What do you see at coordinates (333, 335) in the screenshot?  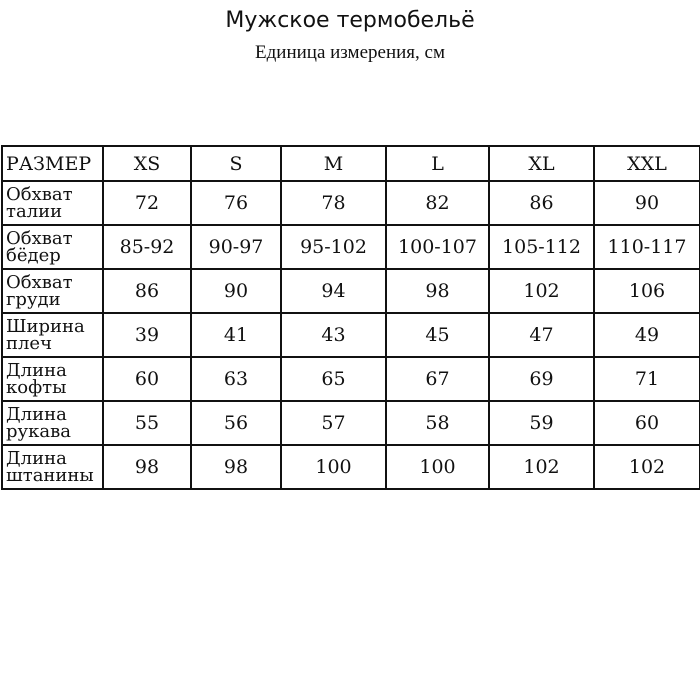 I see `table-cell: 43` at bounding box center [333, 335].